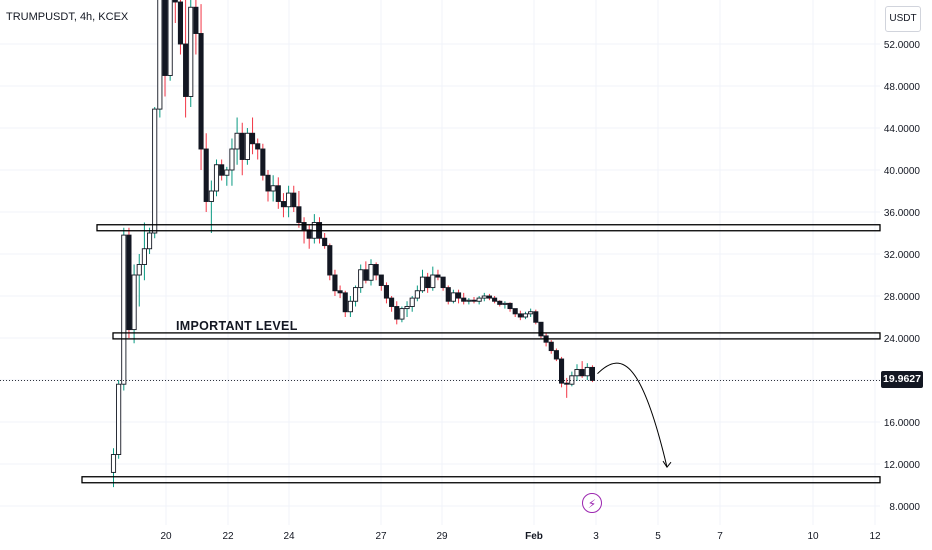 The height and width of the screenshot is (550, 932). What do you see at coordinates (902, 129) in the screenshot?
I see `price-tick-label: 44.0000` at bounding box center [902, 129].